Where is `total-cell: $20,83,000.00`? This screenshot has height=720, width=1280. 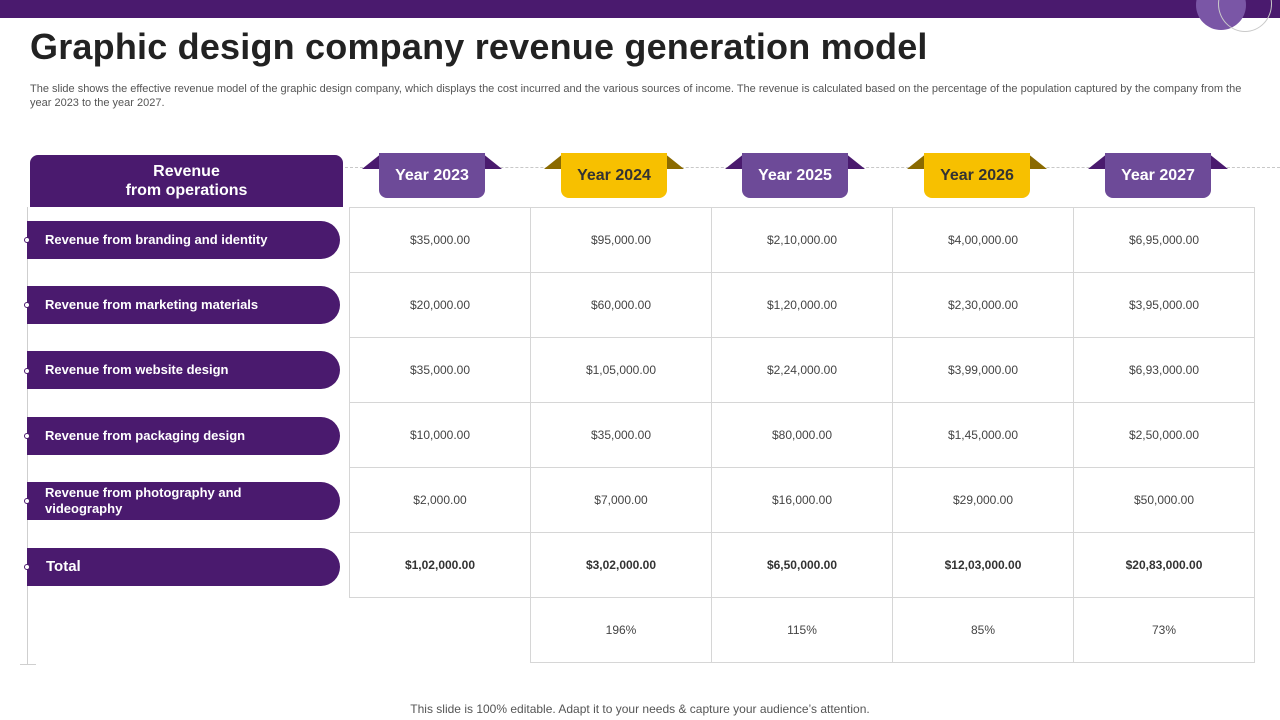
total-cell: $20,83,000.00 is located at coordinates (1164, 565).